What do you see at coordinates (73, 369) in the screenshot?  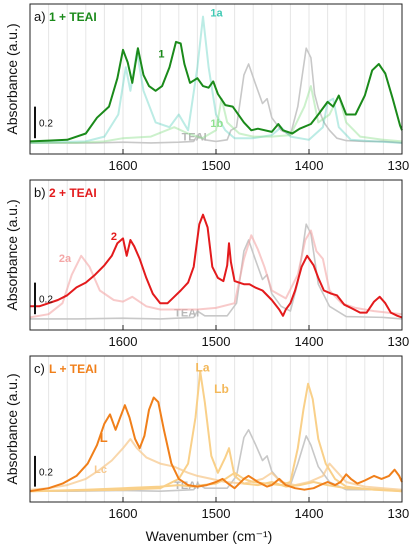 I see `panel-title: L + TEAI` at bounding box center [73, 369].